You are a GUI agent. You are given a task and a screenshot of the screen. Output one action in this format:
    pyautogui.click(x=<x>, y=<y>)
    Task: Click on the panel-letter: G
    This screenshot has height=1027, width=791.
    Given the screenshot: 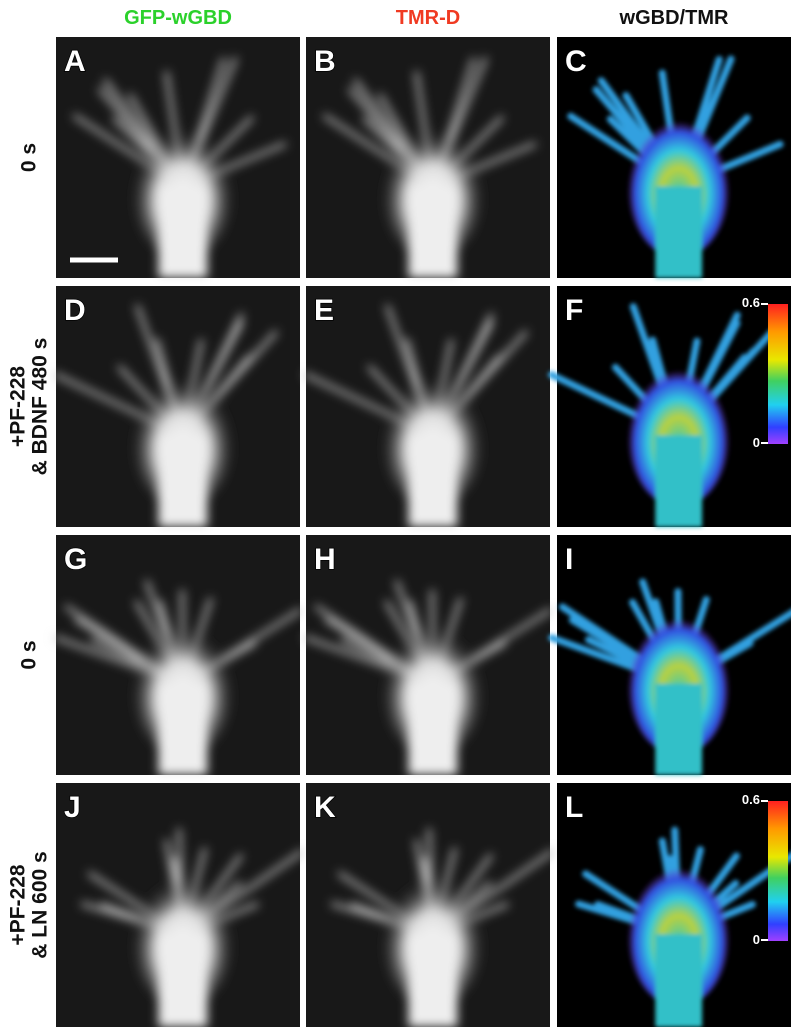 What is the action you would take?
    pyautogui.click(x=75, y=559)
    